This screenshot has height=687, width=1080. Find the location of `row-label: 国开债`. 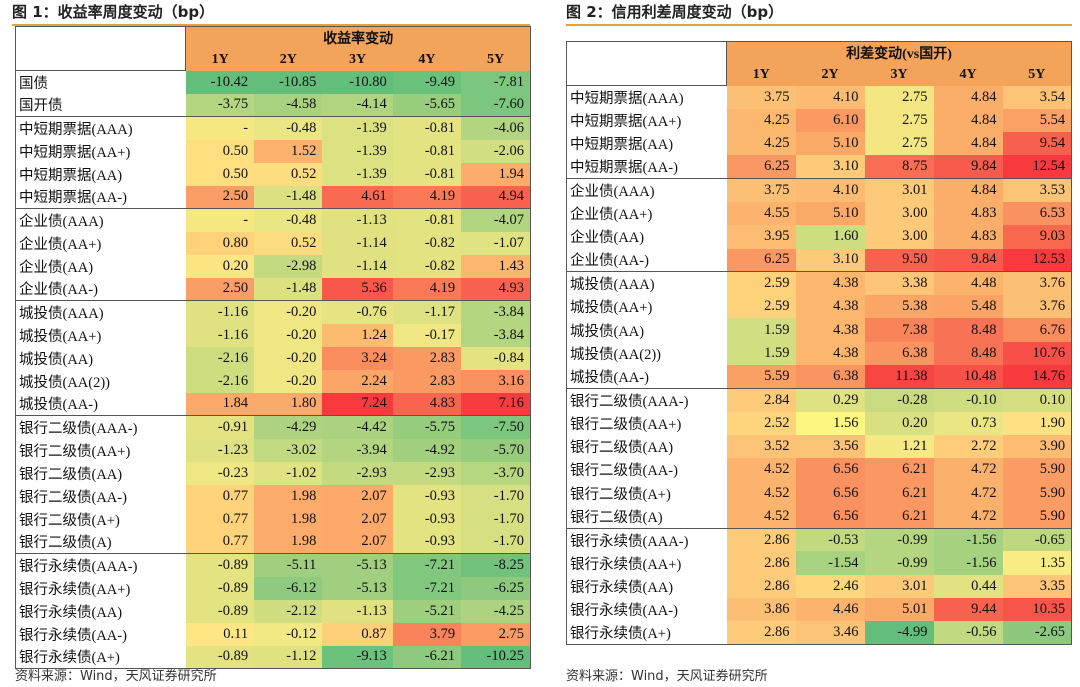

row-label: 国开债 is located at coordinates (100, 105).